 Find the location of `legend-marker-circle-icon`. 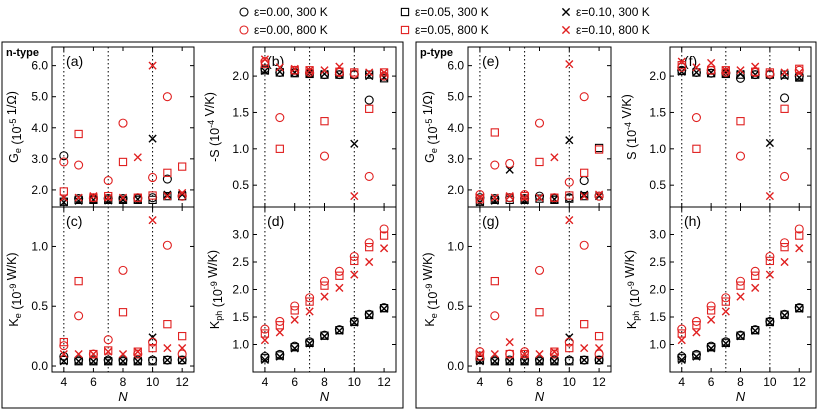

legend-marker-circle-icon is located at coordinates (244, 12).